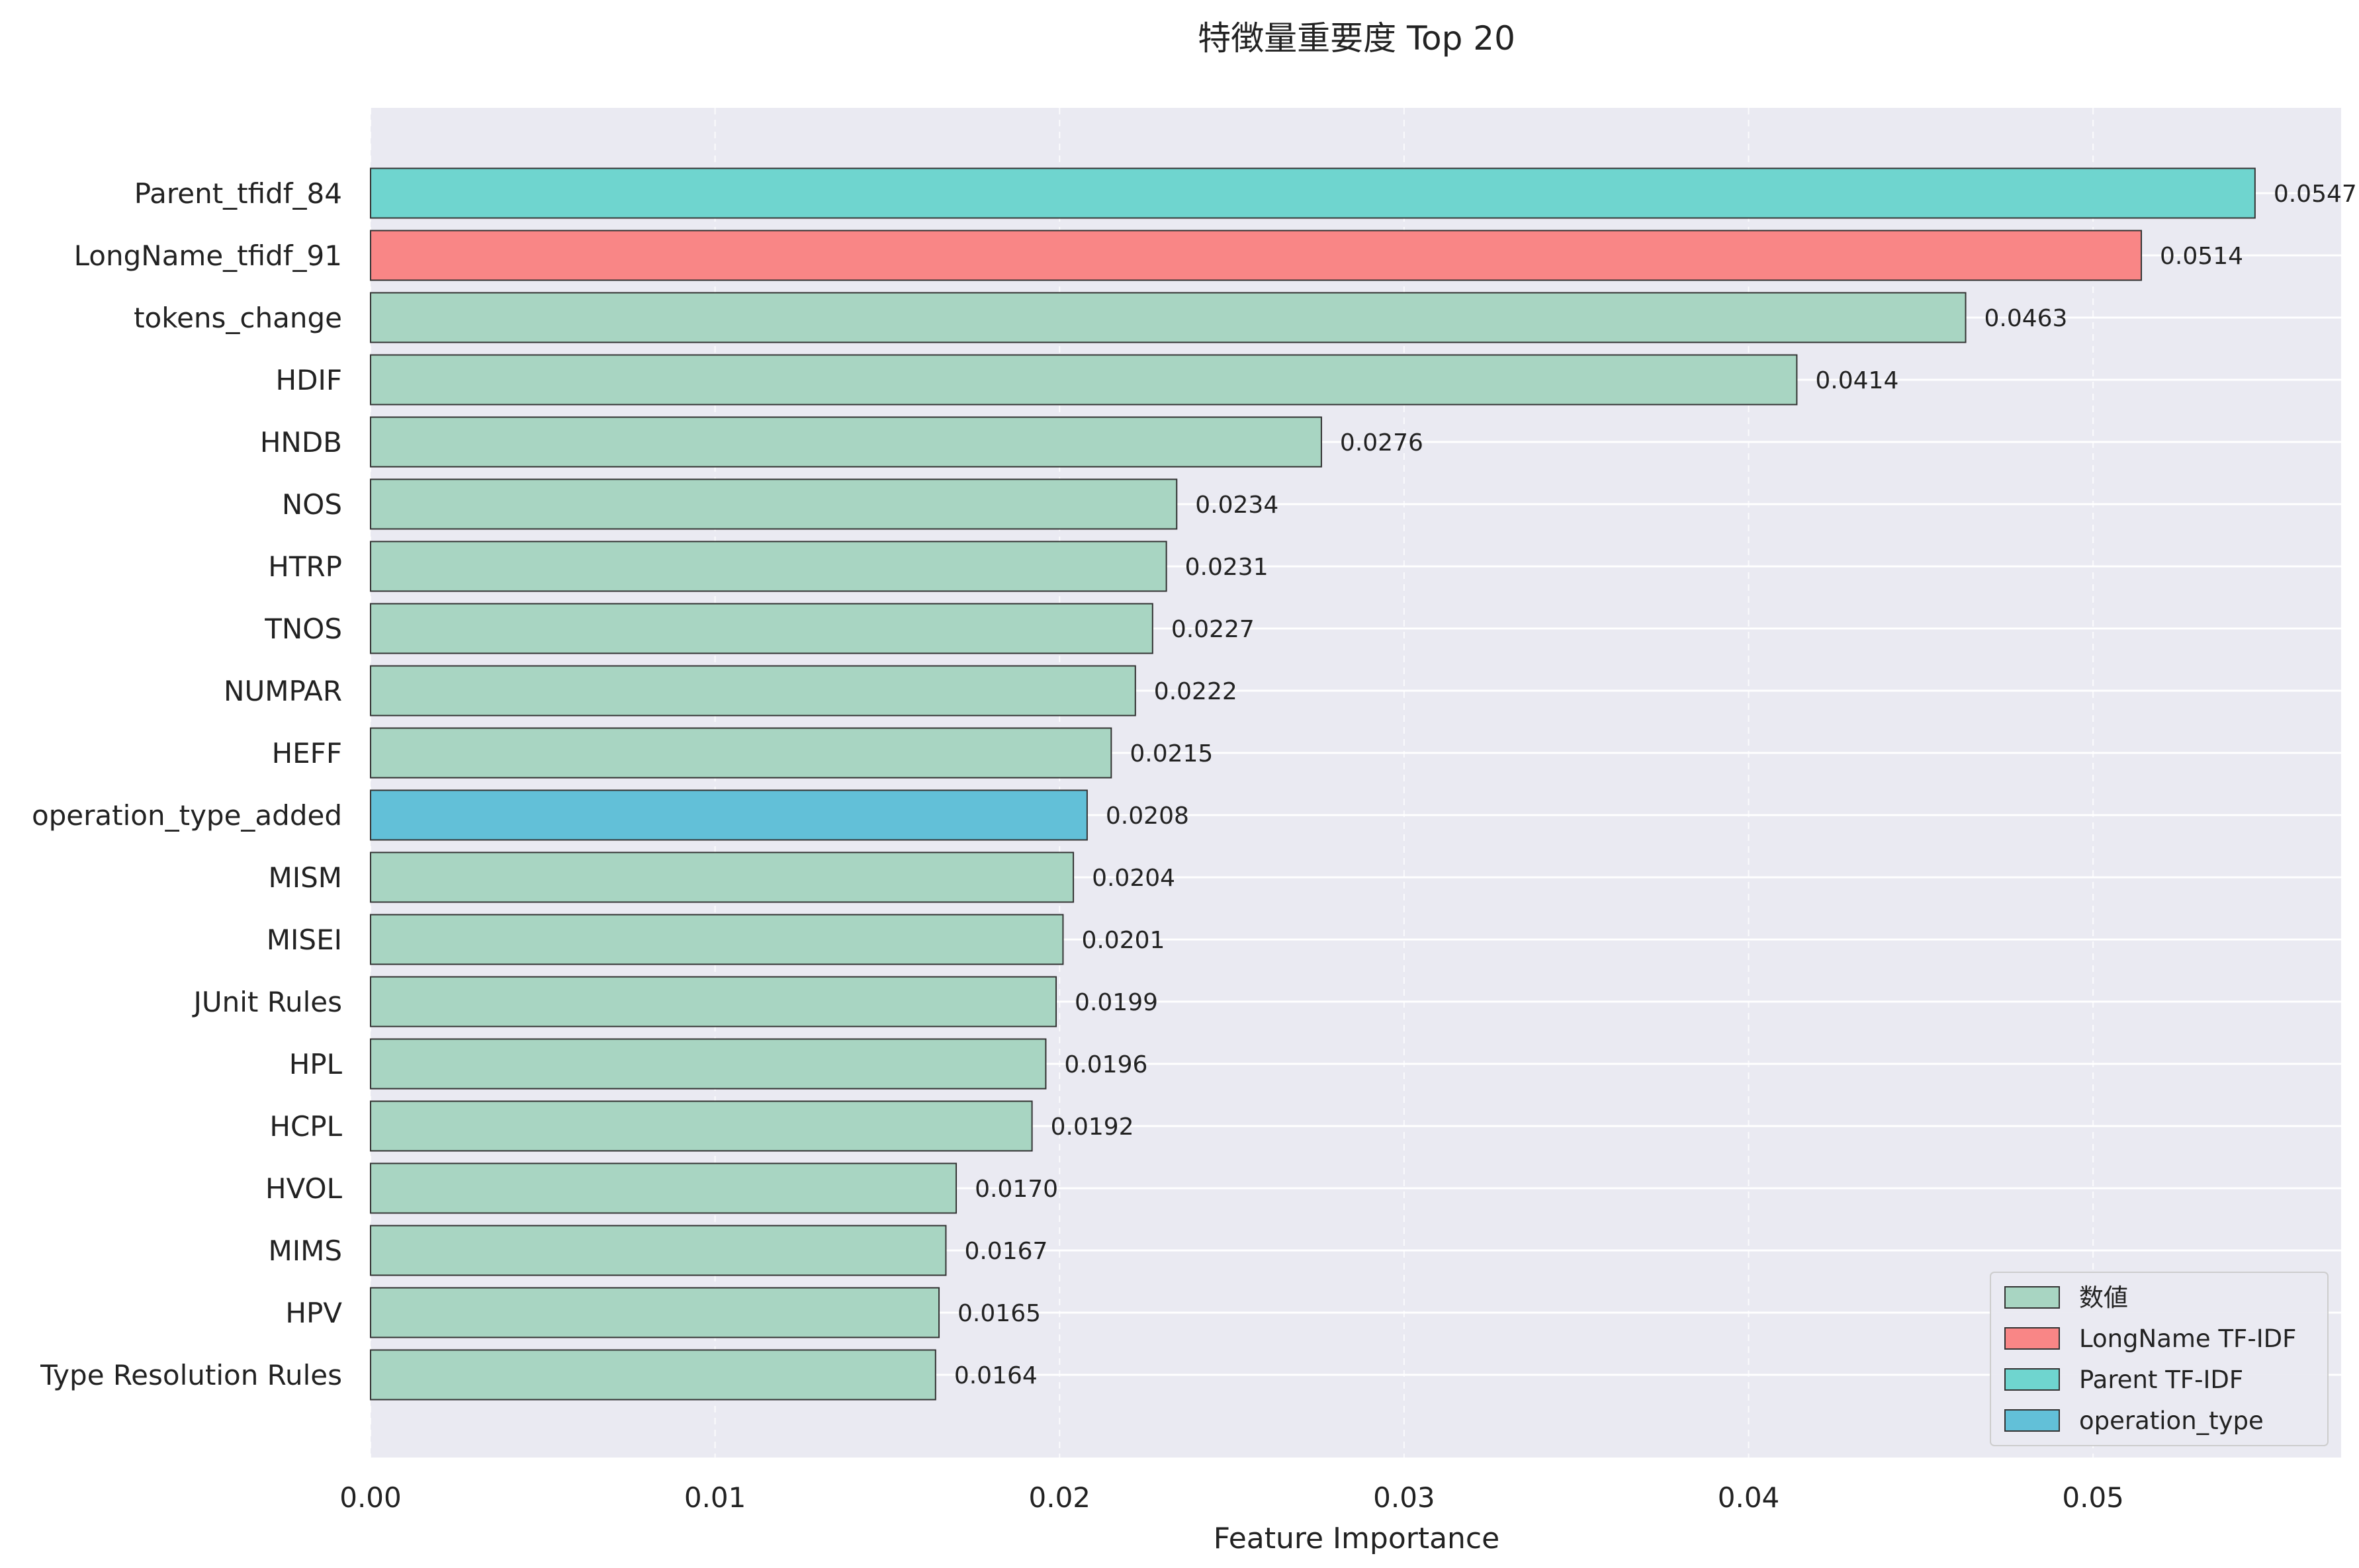  What do you see at coordinates (1231, 1498) in the screenshot?
I see `x-tick-labels-group: 0.00 0.01 0.02 0.03 0.04 0.05` at bounding box center [1231, 1498].